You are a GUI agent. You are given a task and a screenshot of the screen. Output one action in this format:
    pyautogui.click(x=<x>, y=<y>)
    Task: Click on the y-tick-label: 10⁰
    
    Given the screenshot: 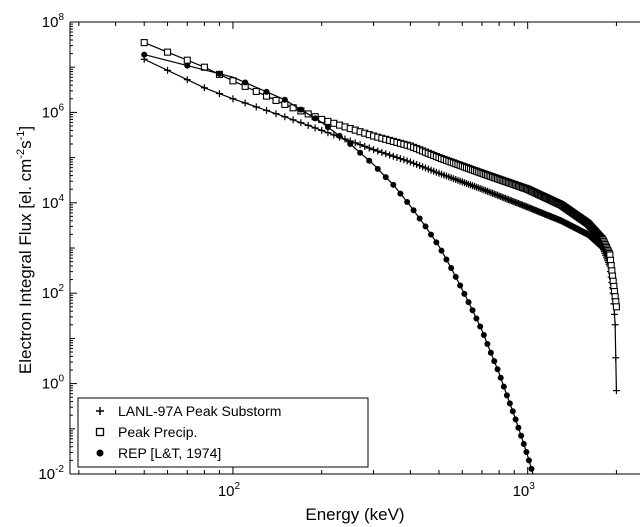 What is the action you would take?
    pyautogui.click(x=53, y=383)
    